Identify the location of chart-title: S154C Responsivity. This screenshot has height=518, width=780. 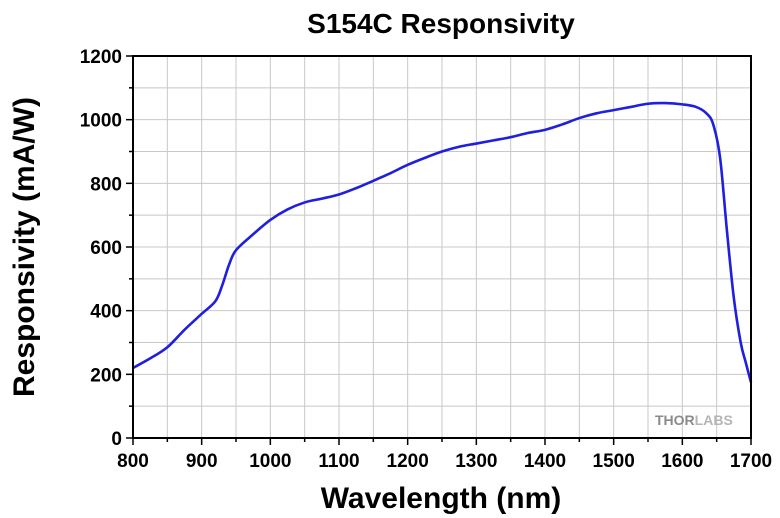
(441, 23).